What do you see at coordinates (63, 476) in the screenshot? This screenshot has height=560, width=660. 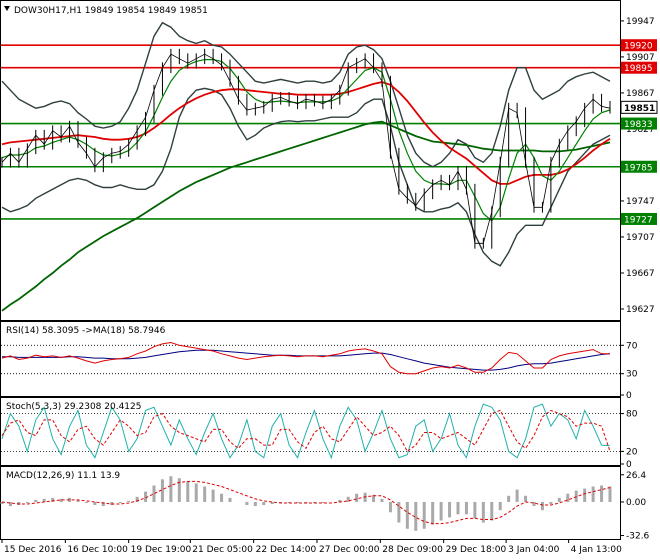 I see `macd-label: MACD(12,26,9) 11.1 13.9` at bounding box center [63, 476].